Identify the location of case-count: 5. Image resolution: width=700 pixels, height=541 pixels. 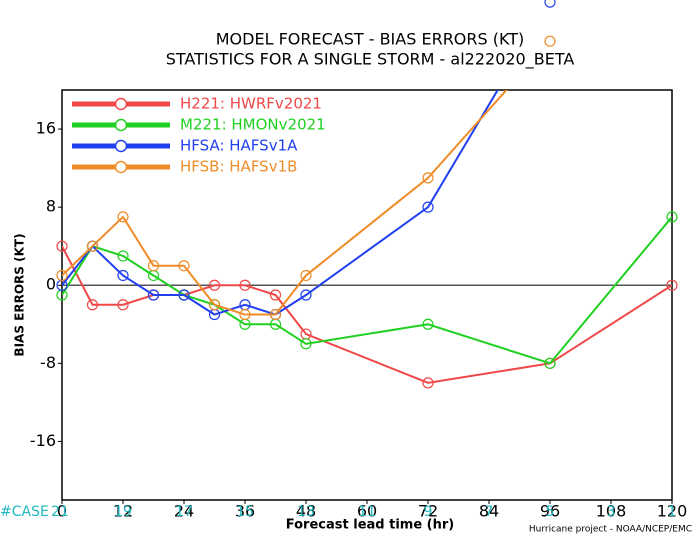
(550, 512).